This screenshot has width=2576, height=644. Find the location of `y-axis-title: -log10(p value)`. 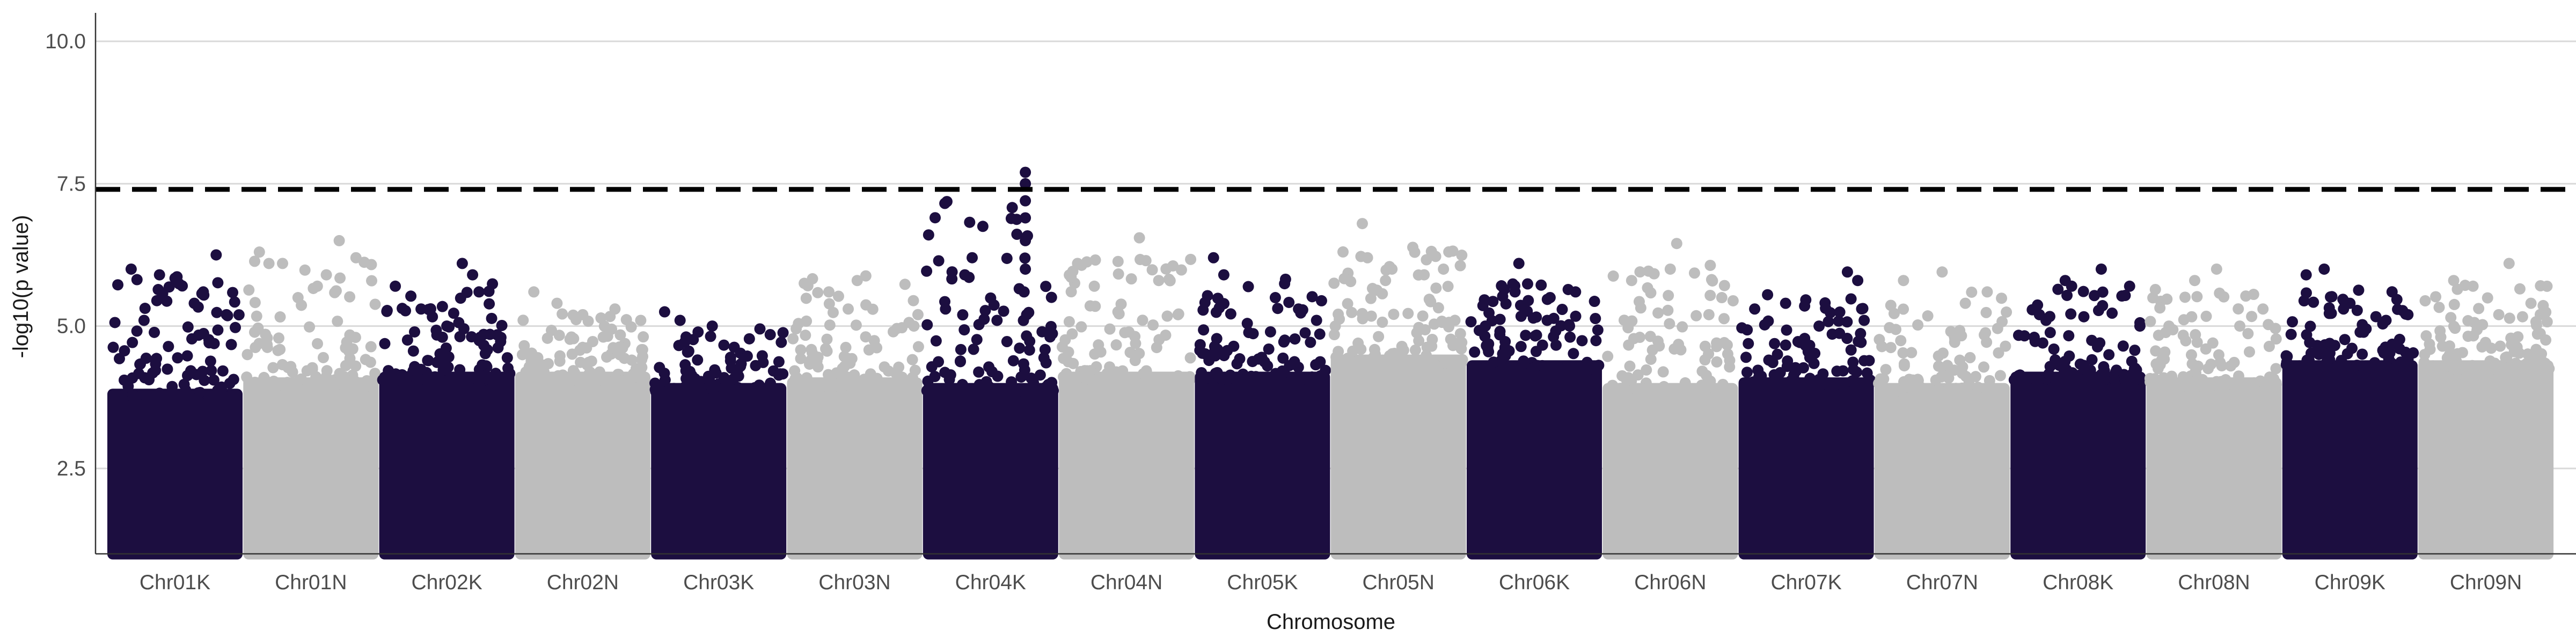

y-axis-title: -log10(p value) is located at coordinates (21, 286).